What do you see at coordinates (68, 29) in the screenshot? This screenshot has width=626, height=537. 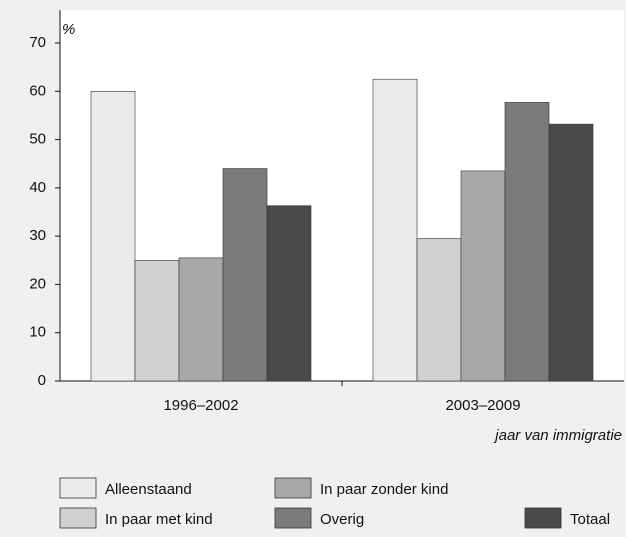 I see `y-unit: %` at bounding box center [68, 29].